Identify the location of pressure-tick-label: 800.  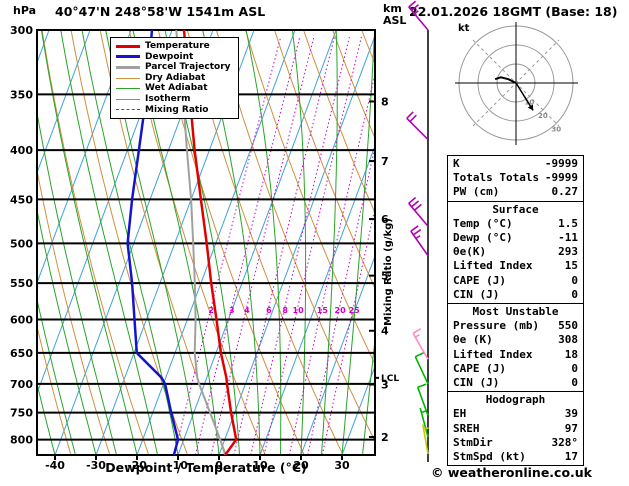
(21, 440).